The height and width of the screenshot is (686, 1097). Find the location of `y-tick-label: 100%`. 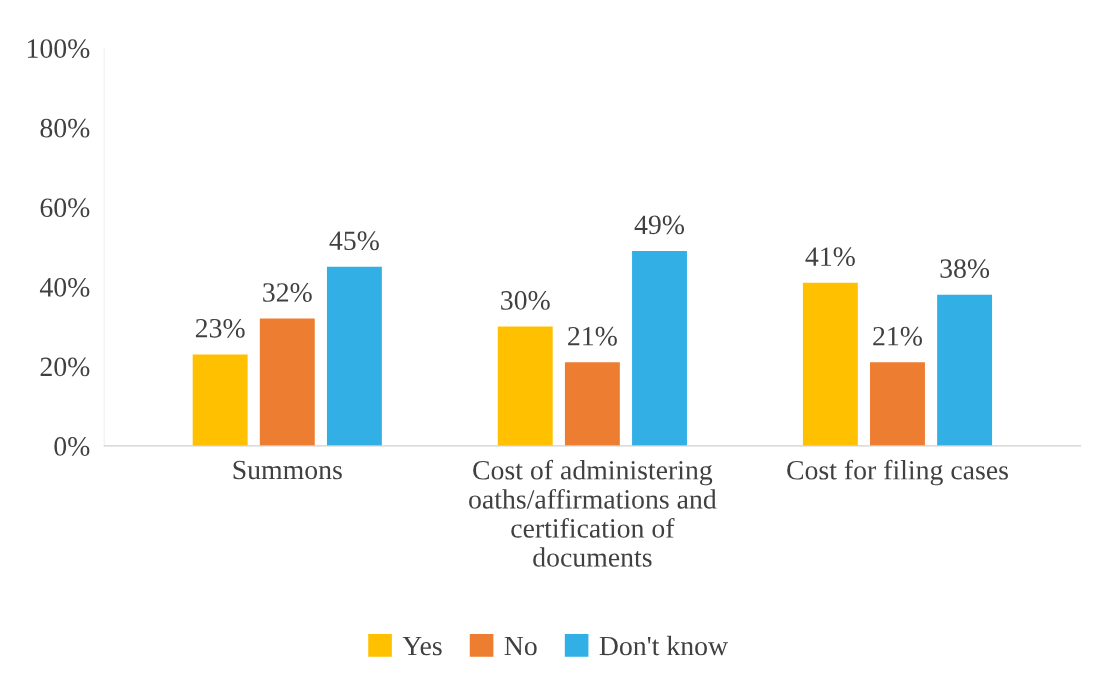

y-tick-label: 100% is located at coordinates (58, 49).